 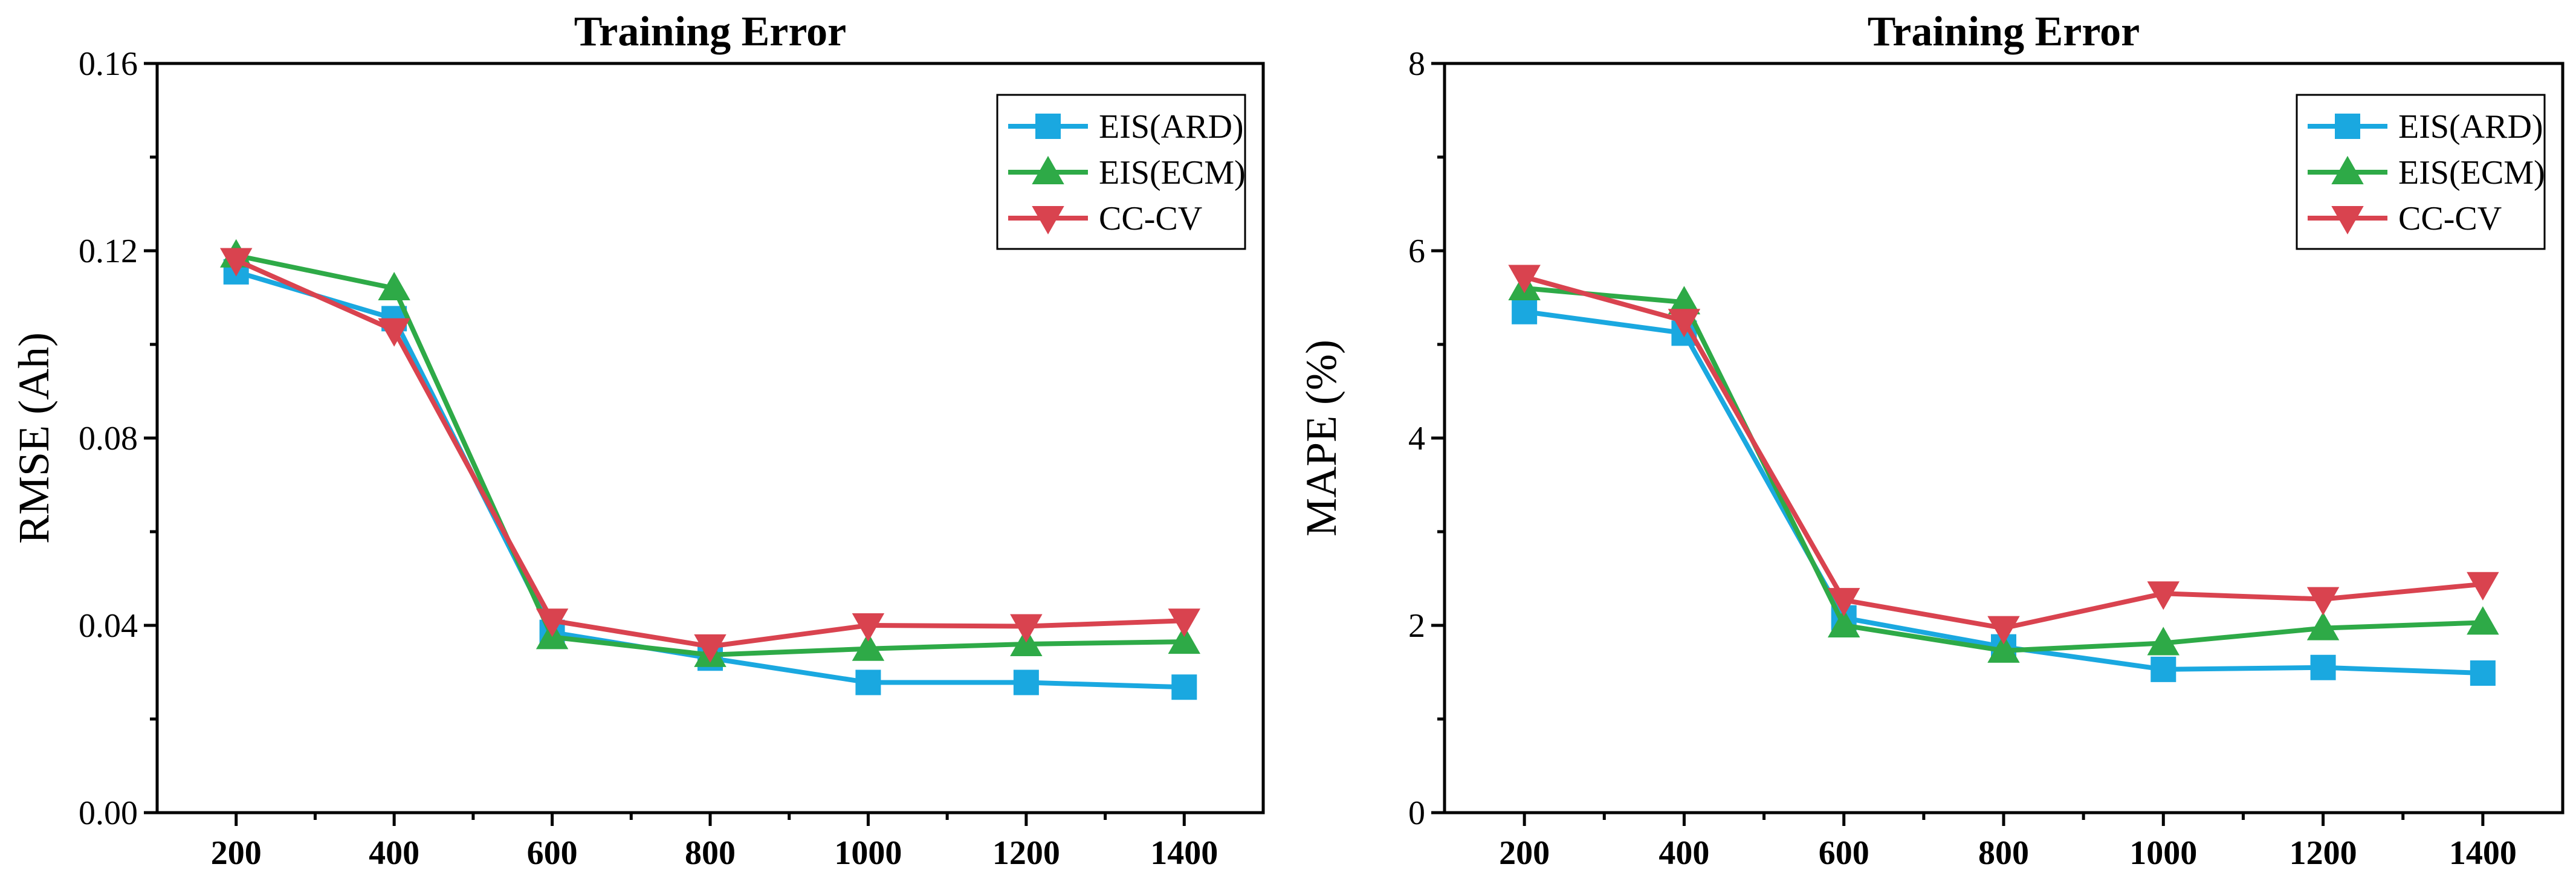 I want to click on y-tick-label: 0.12, so click(x=108, y=252).